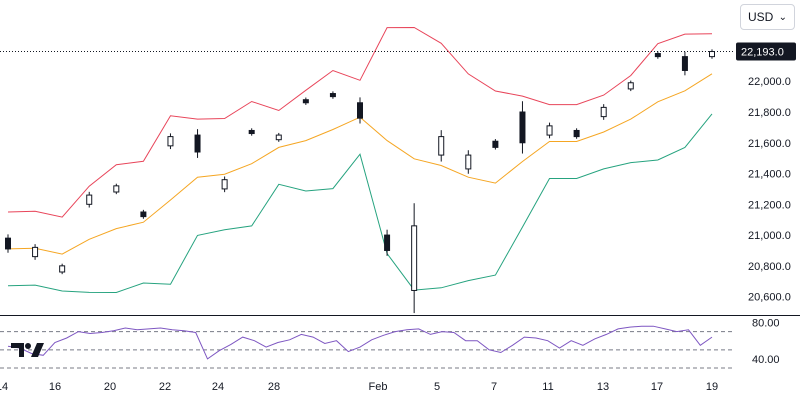 Image resolution: width=800 pixels, height=405 pixels. What do you see at coordinates (27, 350) in the screenshot?
I see `tradingview-logo` at bounding box center [27, 350].